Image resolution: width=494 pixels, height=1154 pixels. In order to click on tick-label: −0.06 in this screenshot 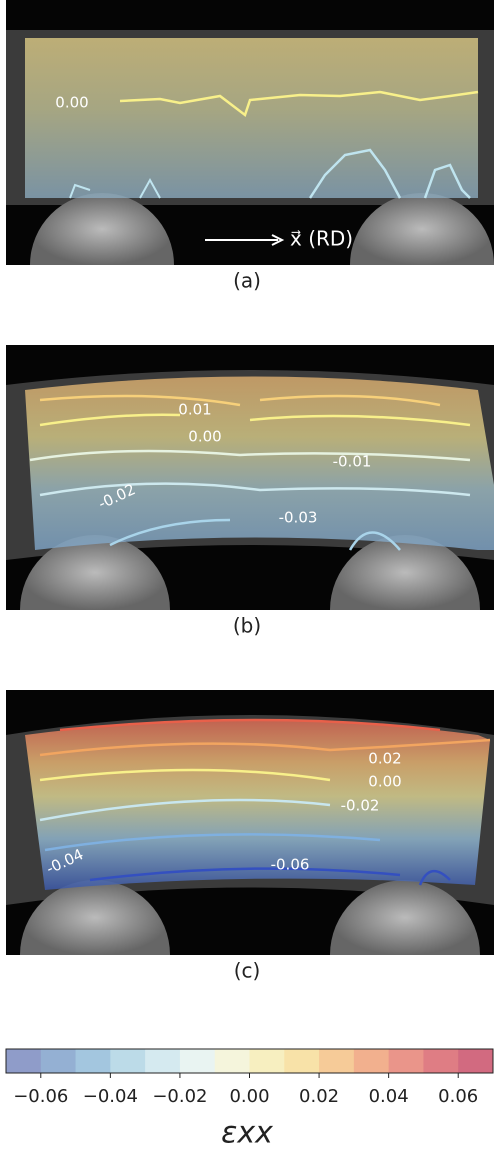, I will do `click(40, 1096)`.